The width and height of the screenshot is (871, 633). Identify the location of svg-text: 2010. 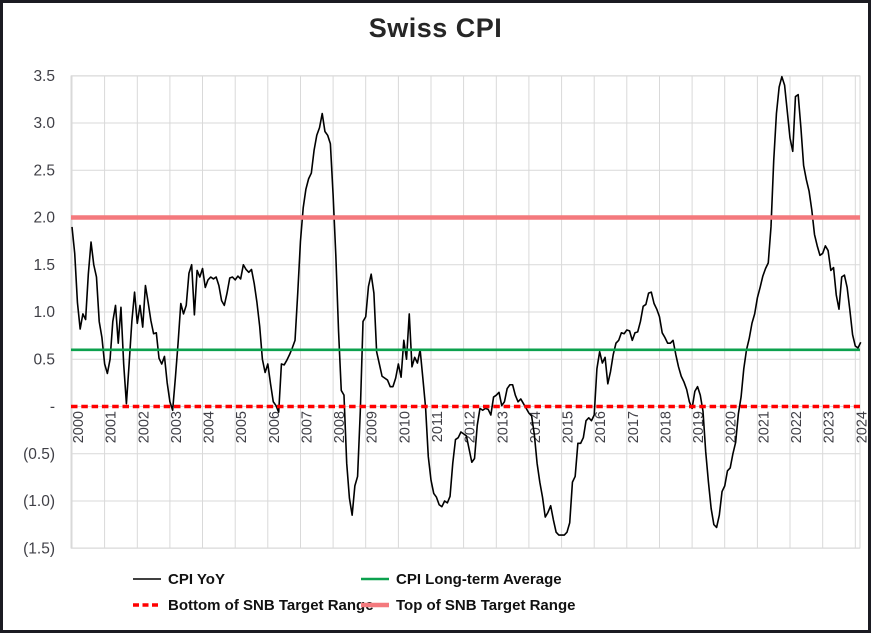
(405, 427).